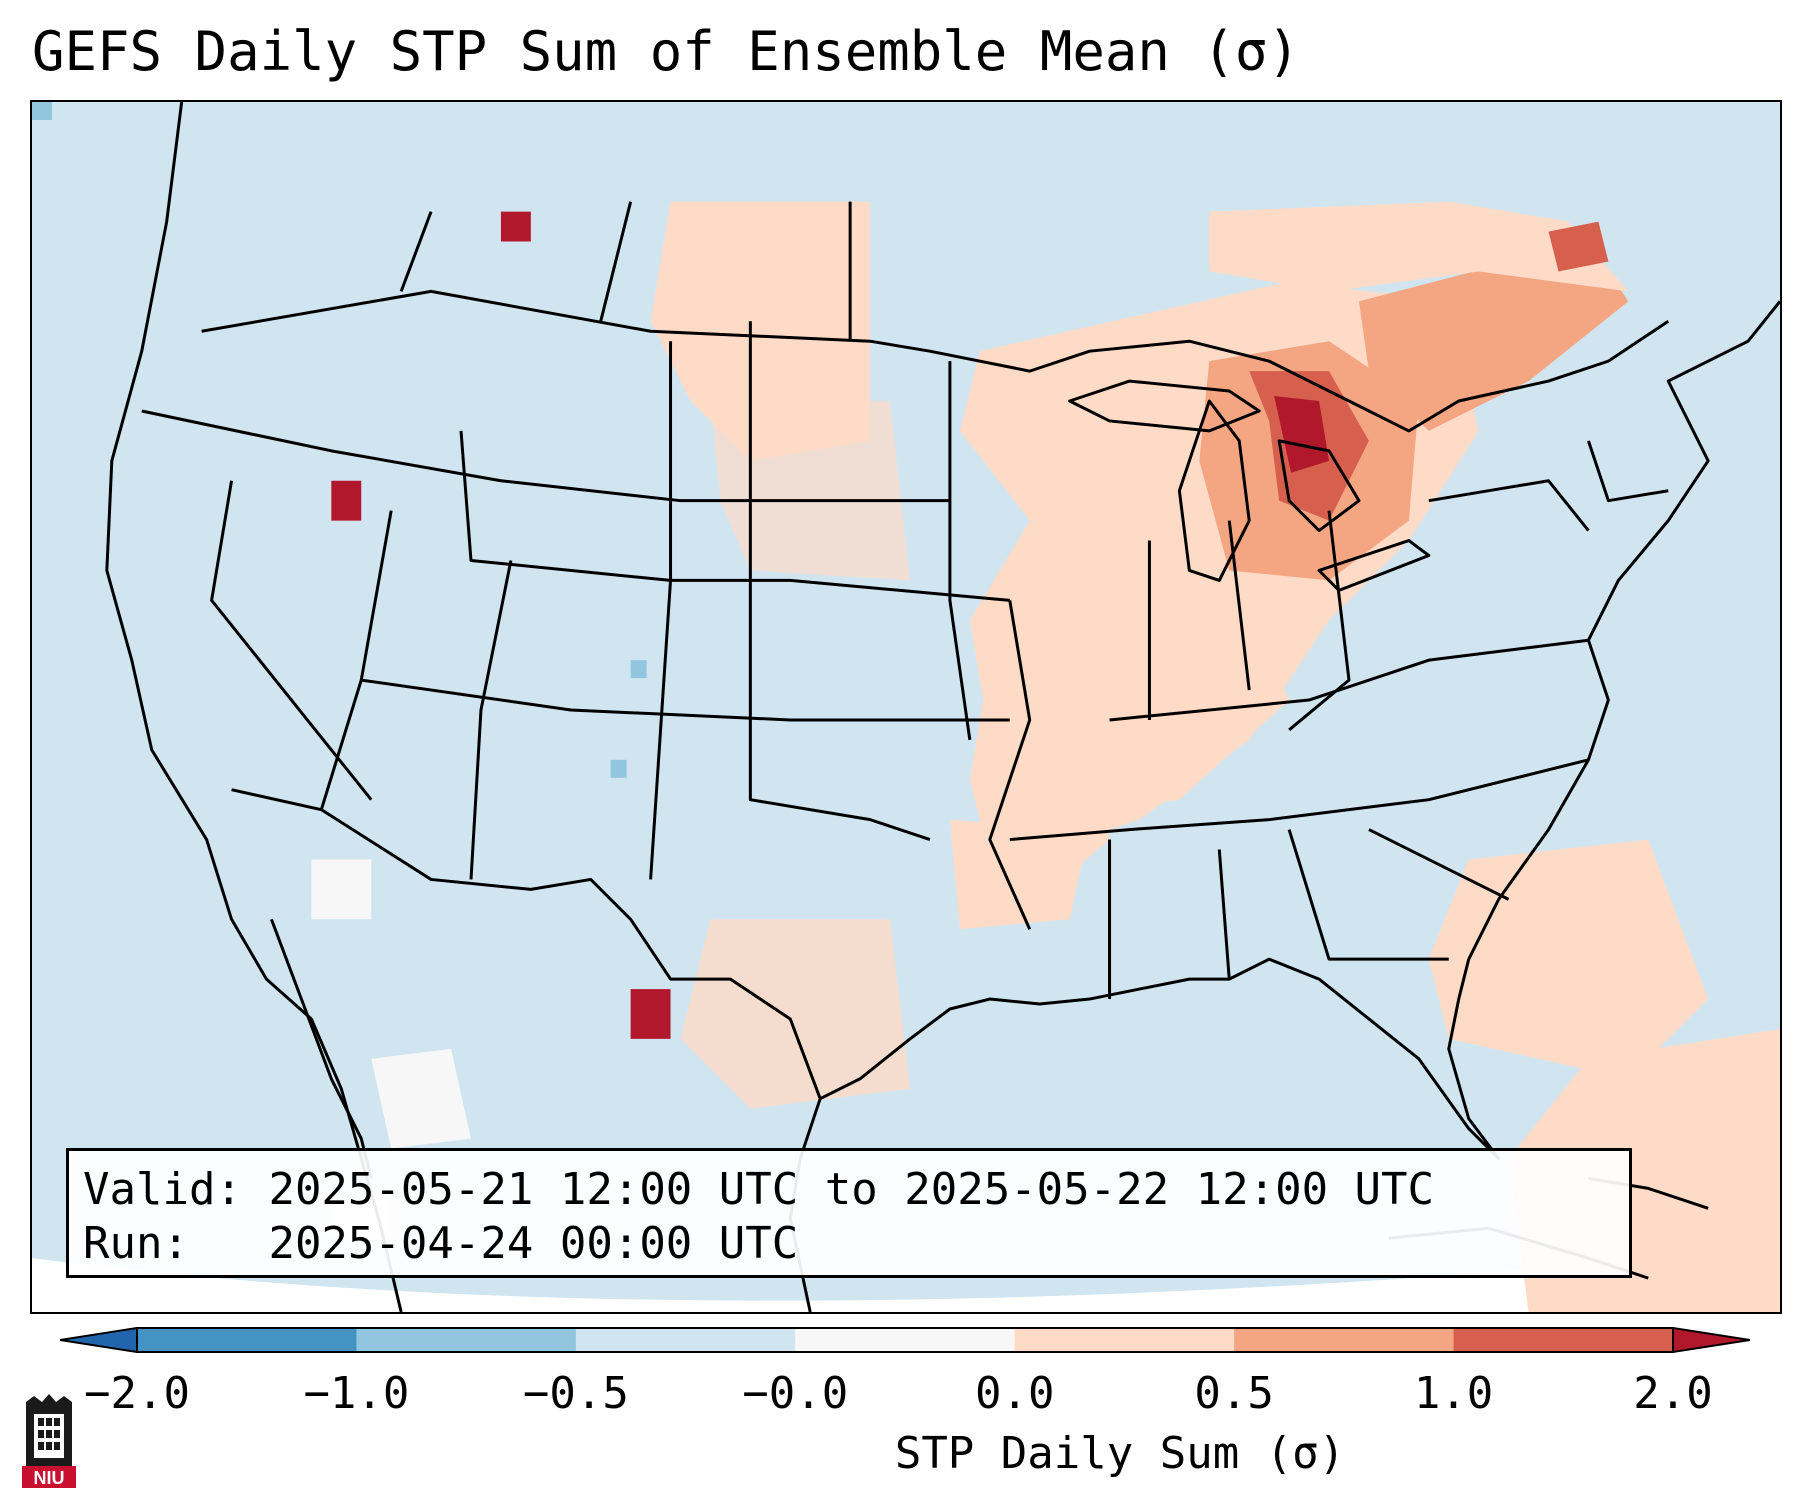  I want to click on lake-huron, so click(1319, 486).